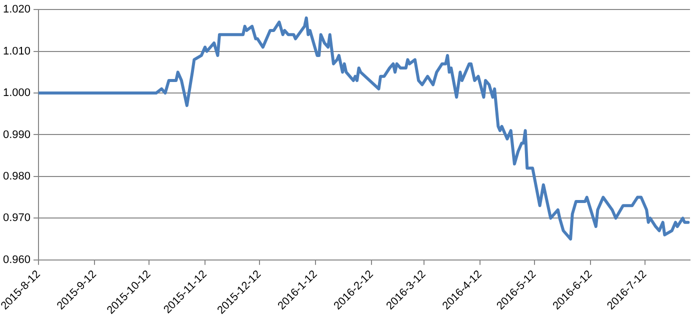 The image size is (698, 320). What do you see at coordinates (16, 10) in the screenshot?
I see `y-tick-label: 1.020` at bounding box center [16, 10].